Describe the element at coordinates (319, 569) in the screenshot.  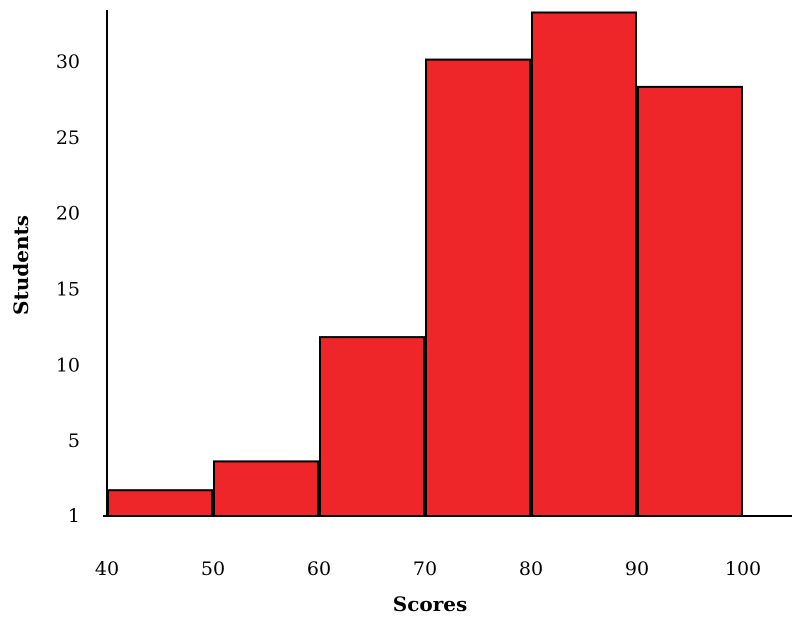
I see `x-tick-label: 60` at that location.